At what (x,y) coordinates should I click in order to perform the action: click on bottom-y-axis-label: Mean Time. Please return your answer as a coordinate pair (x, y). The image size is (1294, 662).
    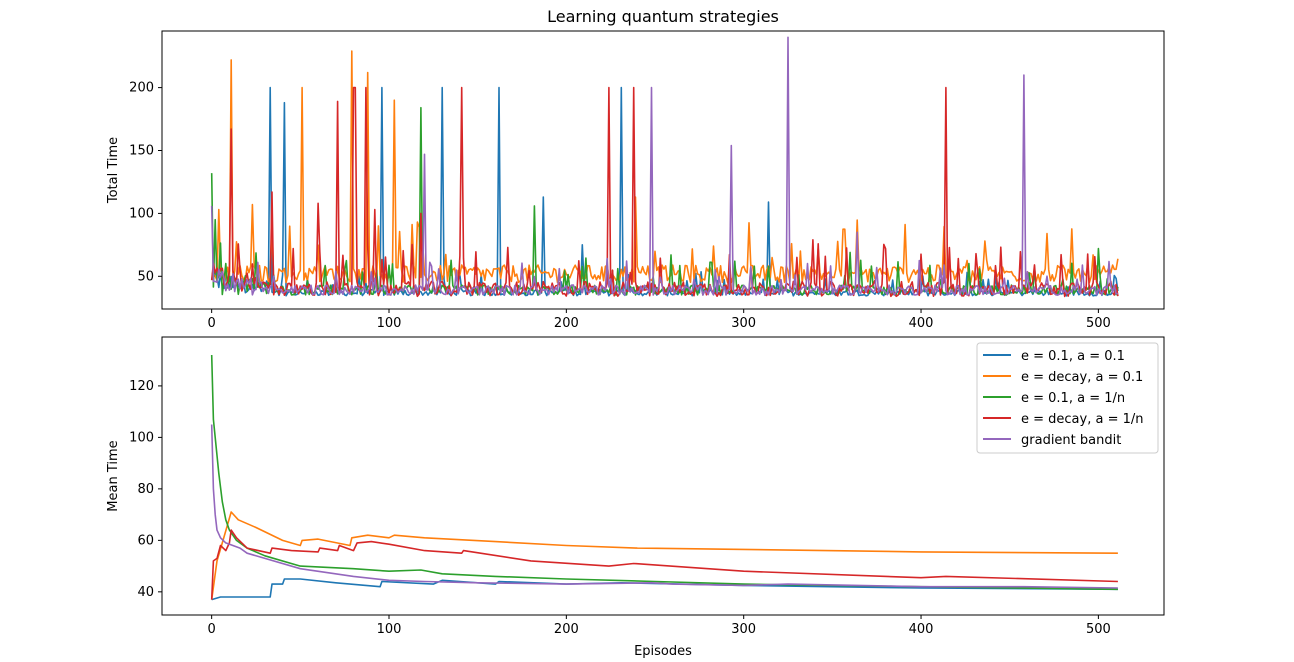
    Looking at the image, I should click on (113, 475).